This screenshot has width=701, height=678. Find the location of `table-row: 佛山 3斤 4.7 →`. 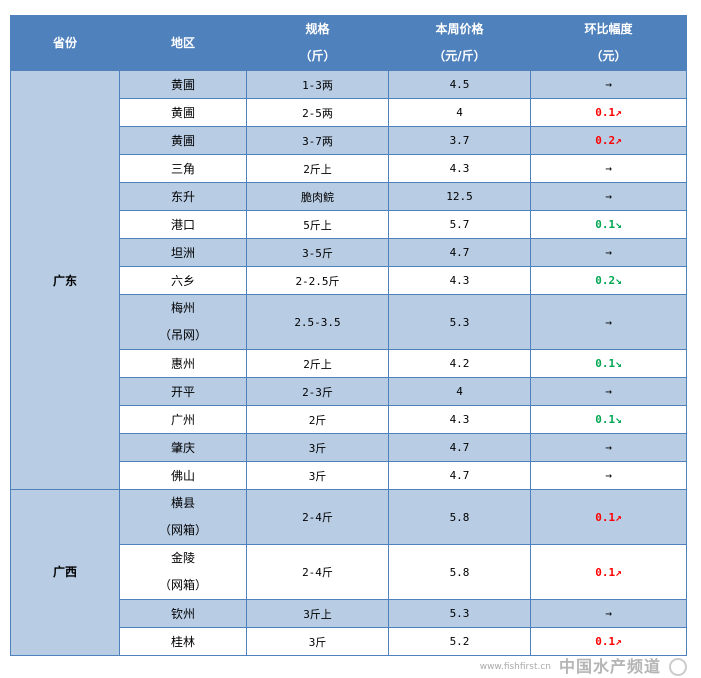

table-row: 佛山 3斤 4.7 → is located at coordinates (349, 475).